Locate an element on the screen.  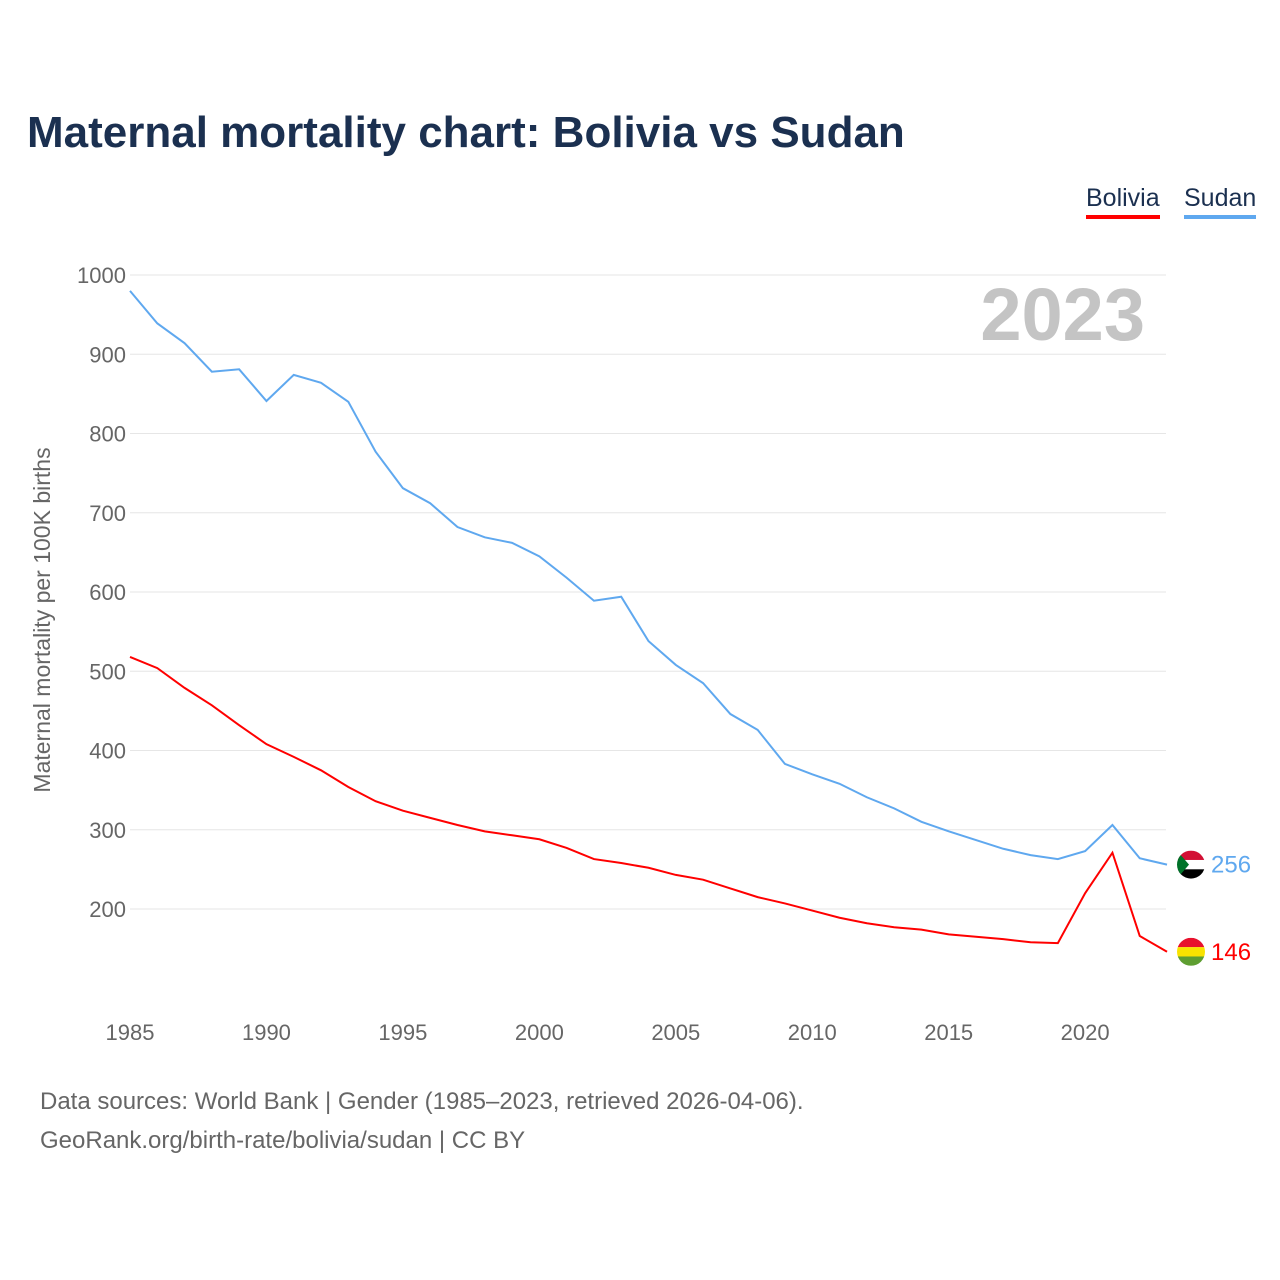
y-tick-label: 700 is located at coordinates (107, 513).